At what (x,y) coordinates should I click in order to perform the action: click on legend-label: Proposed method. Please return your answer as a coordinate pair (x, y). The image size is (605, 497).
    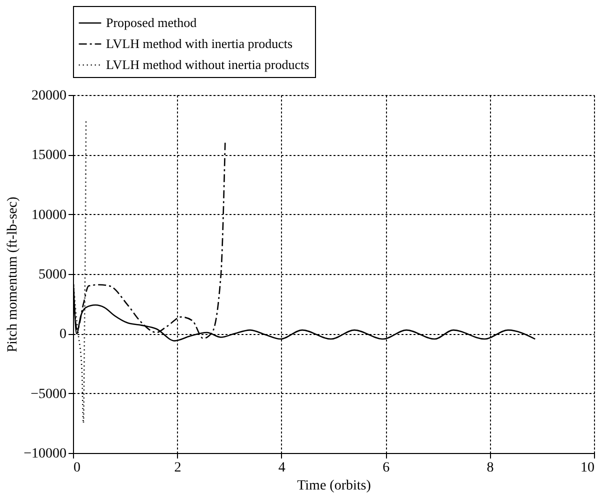
    Looking at the image, I should click on (152, 22).